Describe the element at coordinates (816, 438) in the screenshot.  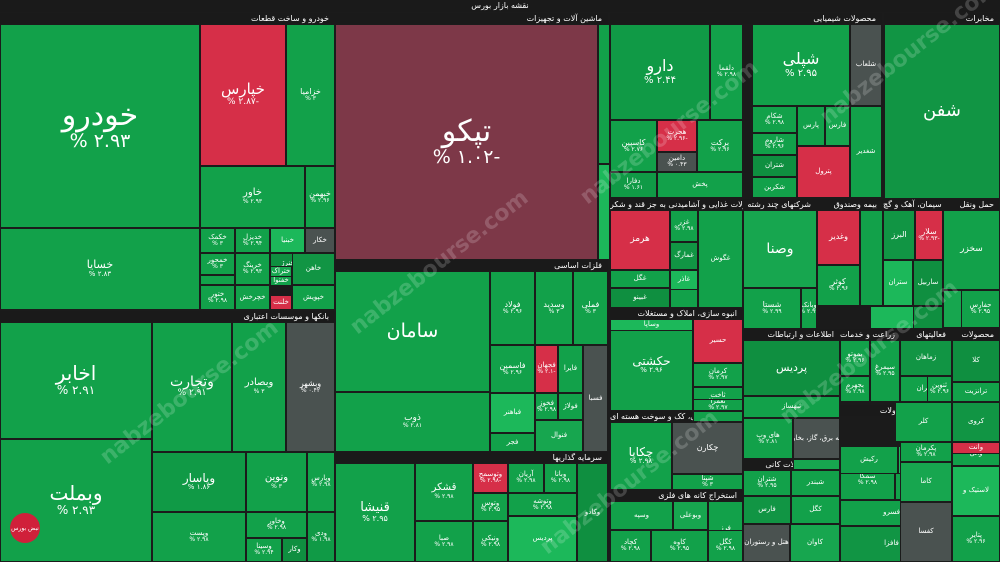
I see `treemap-tile: عرضه برق، گاز، بخاروآب` at that location.